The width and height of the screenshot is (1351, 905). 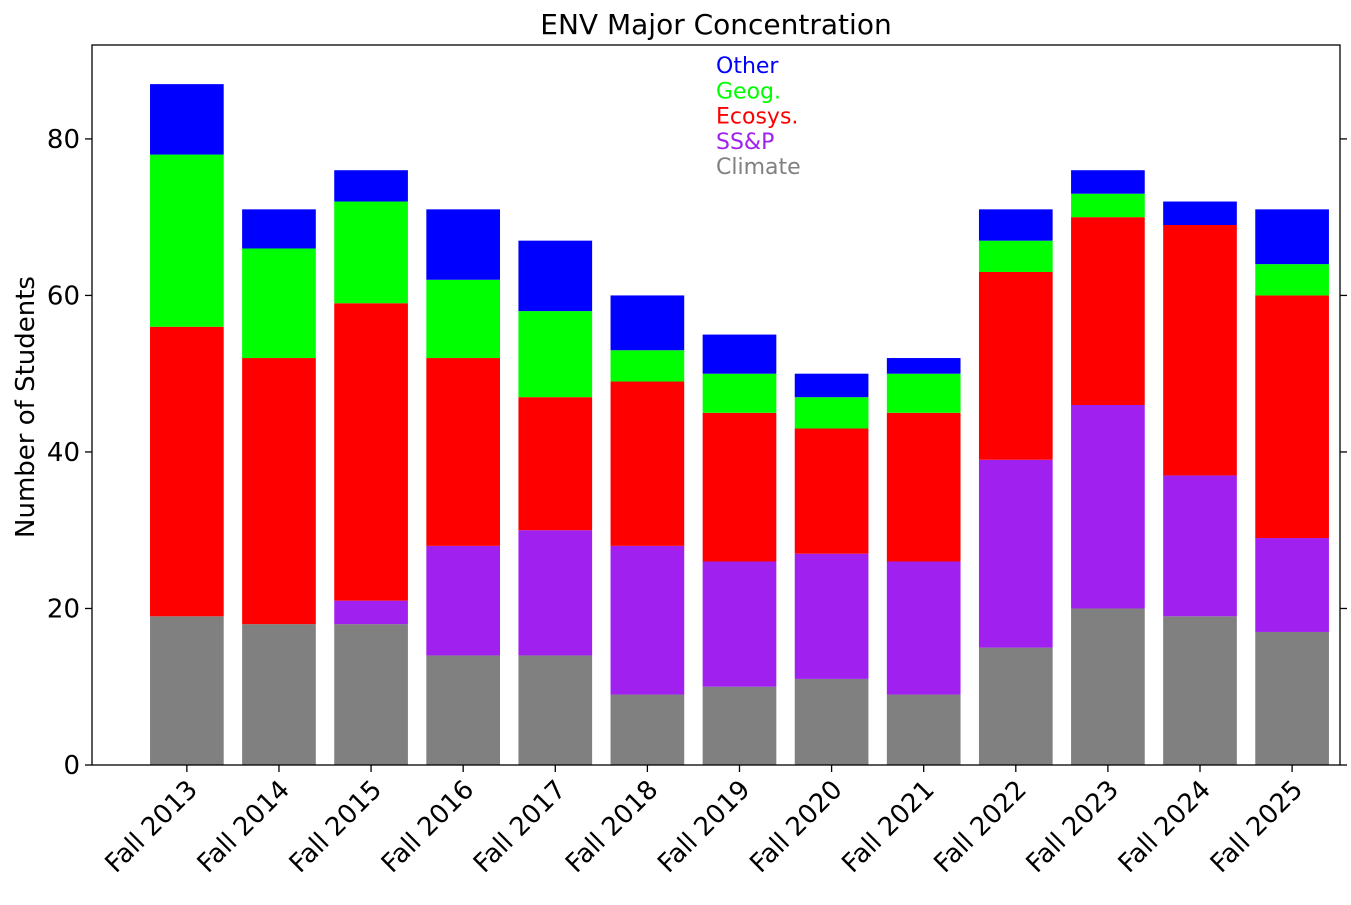 I want to click on bar-segment-ss-p-fall-2023, so click(x=1108, y=507).